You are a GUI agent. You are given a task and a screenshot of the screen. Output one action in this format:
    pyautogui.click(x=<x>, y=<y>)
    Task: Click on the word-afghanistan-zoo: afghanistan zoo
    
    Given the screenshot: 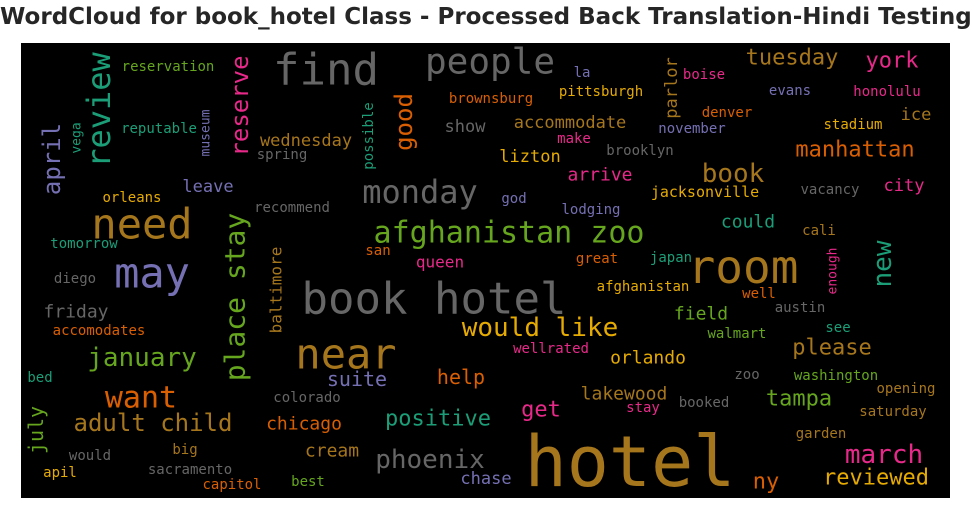 What is the action you would take?
    pyautogui.click(x=509, y=233)
    